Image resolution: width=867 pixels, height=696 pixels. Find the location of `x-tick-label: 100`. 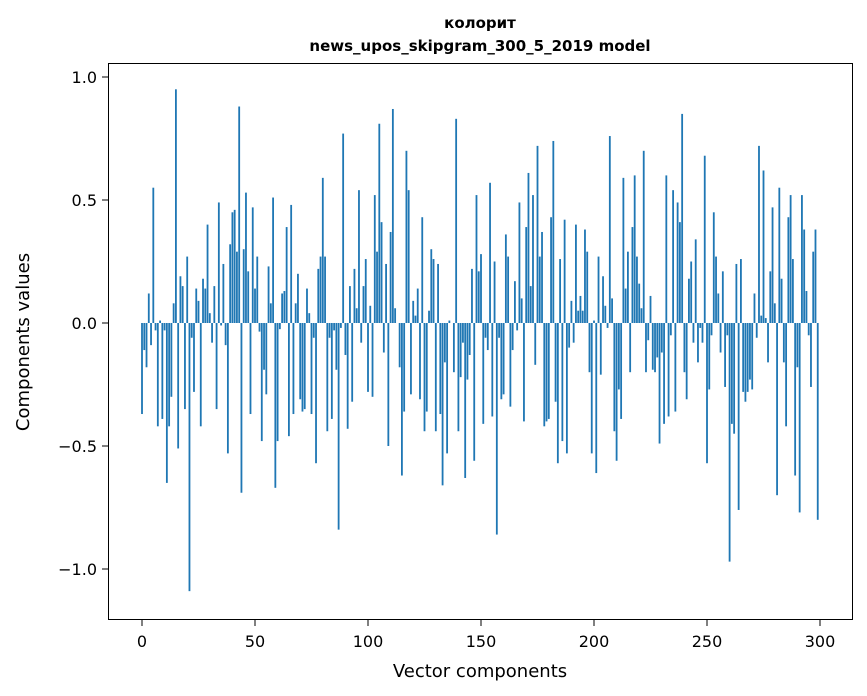

x-tick-label: 100 is located at coordinates (368, 641).